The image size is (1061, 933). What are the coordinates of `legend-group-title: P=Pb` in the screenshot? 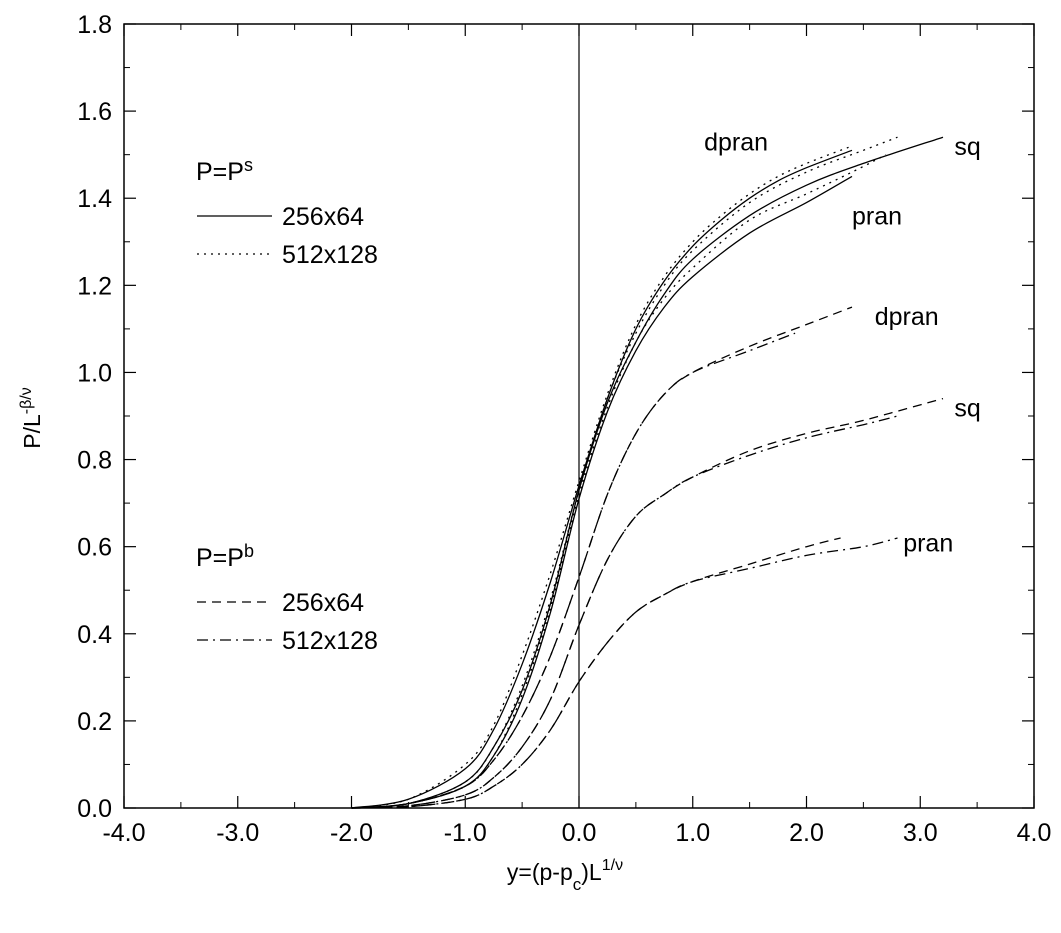 It's located at (225, 556).